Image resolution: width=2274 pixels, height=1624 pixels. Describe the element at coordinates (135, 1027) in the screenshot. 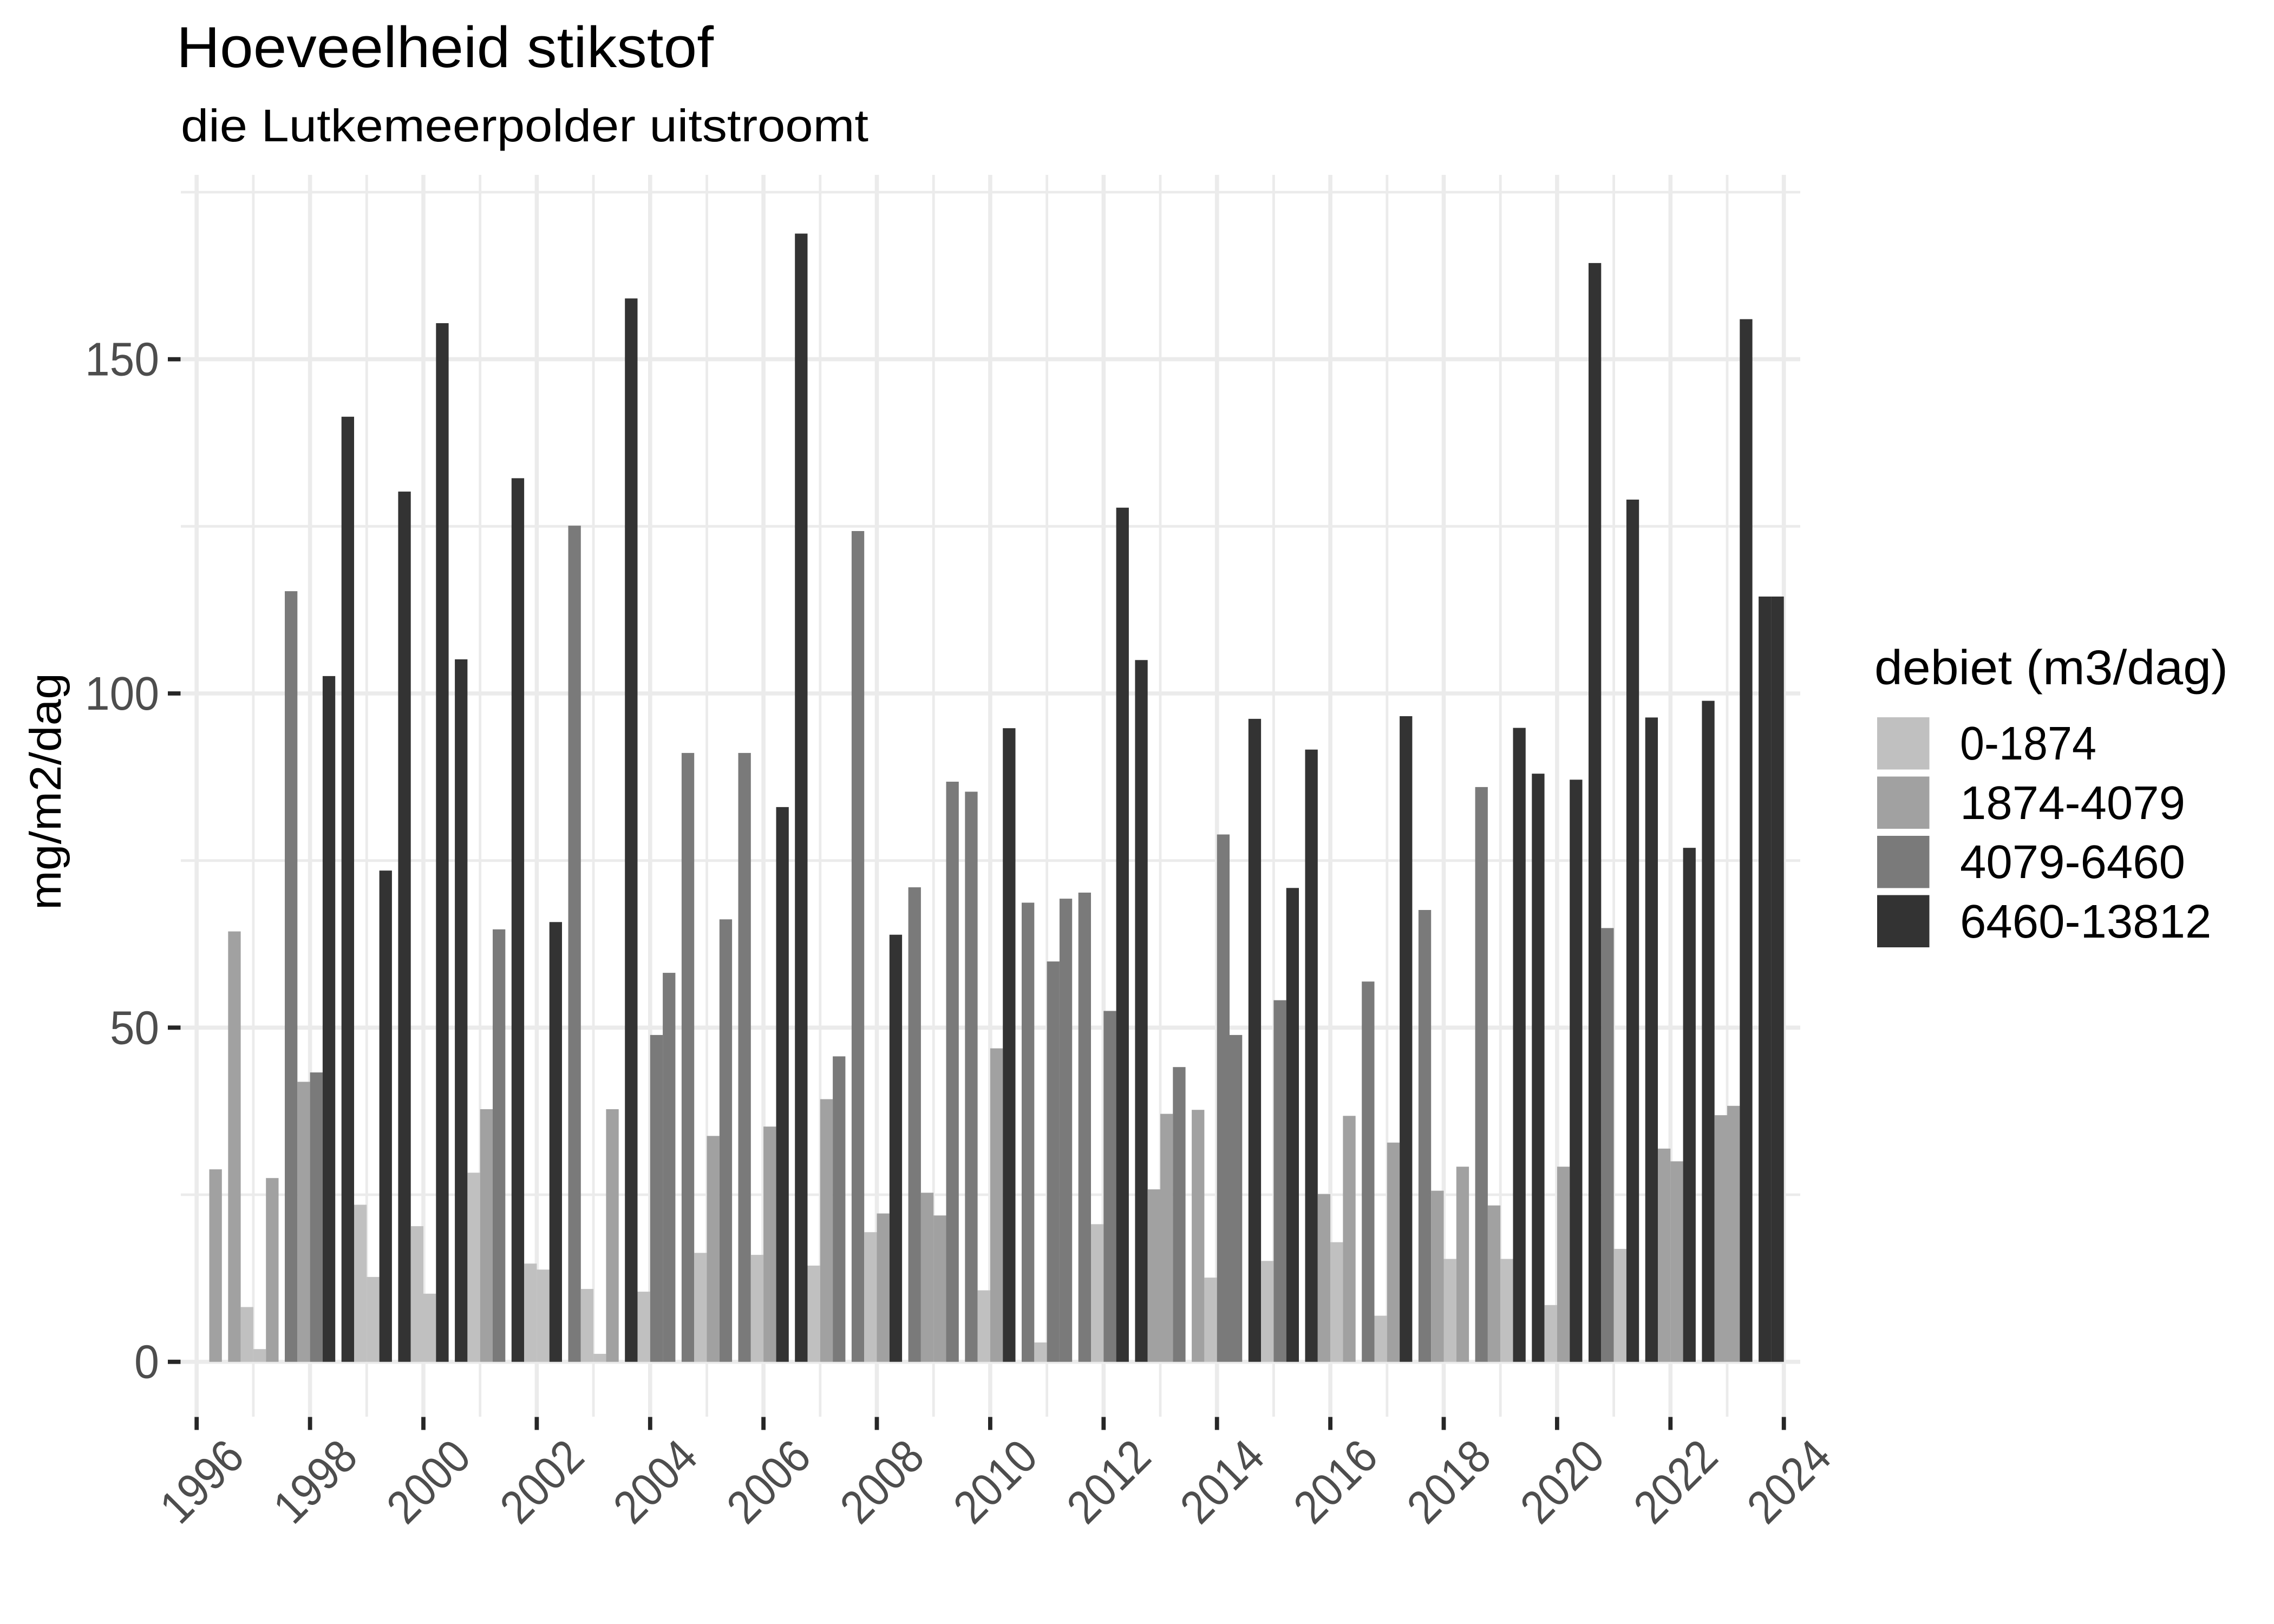

I see `svg-text: 50` at that location.